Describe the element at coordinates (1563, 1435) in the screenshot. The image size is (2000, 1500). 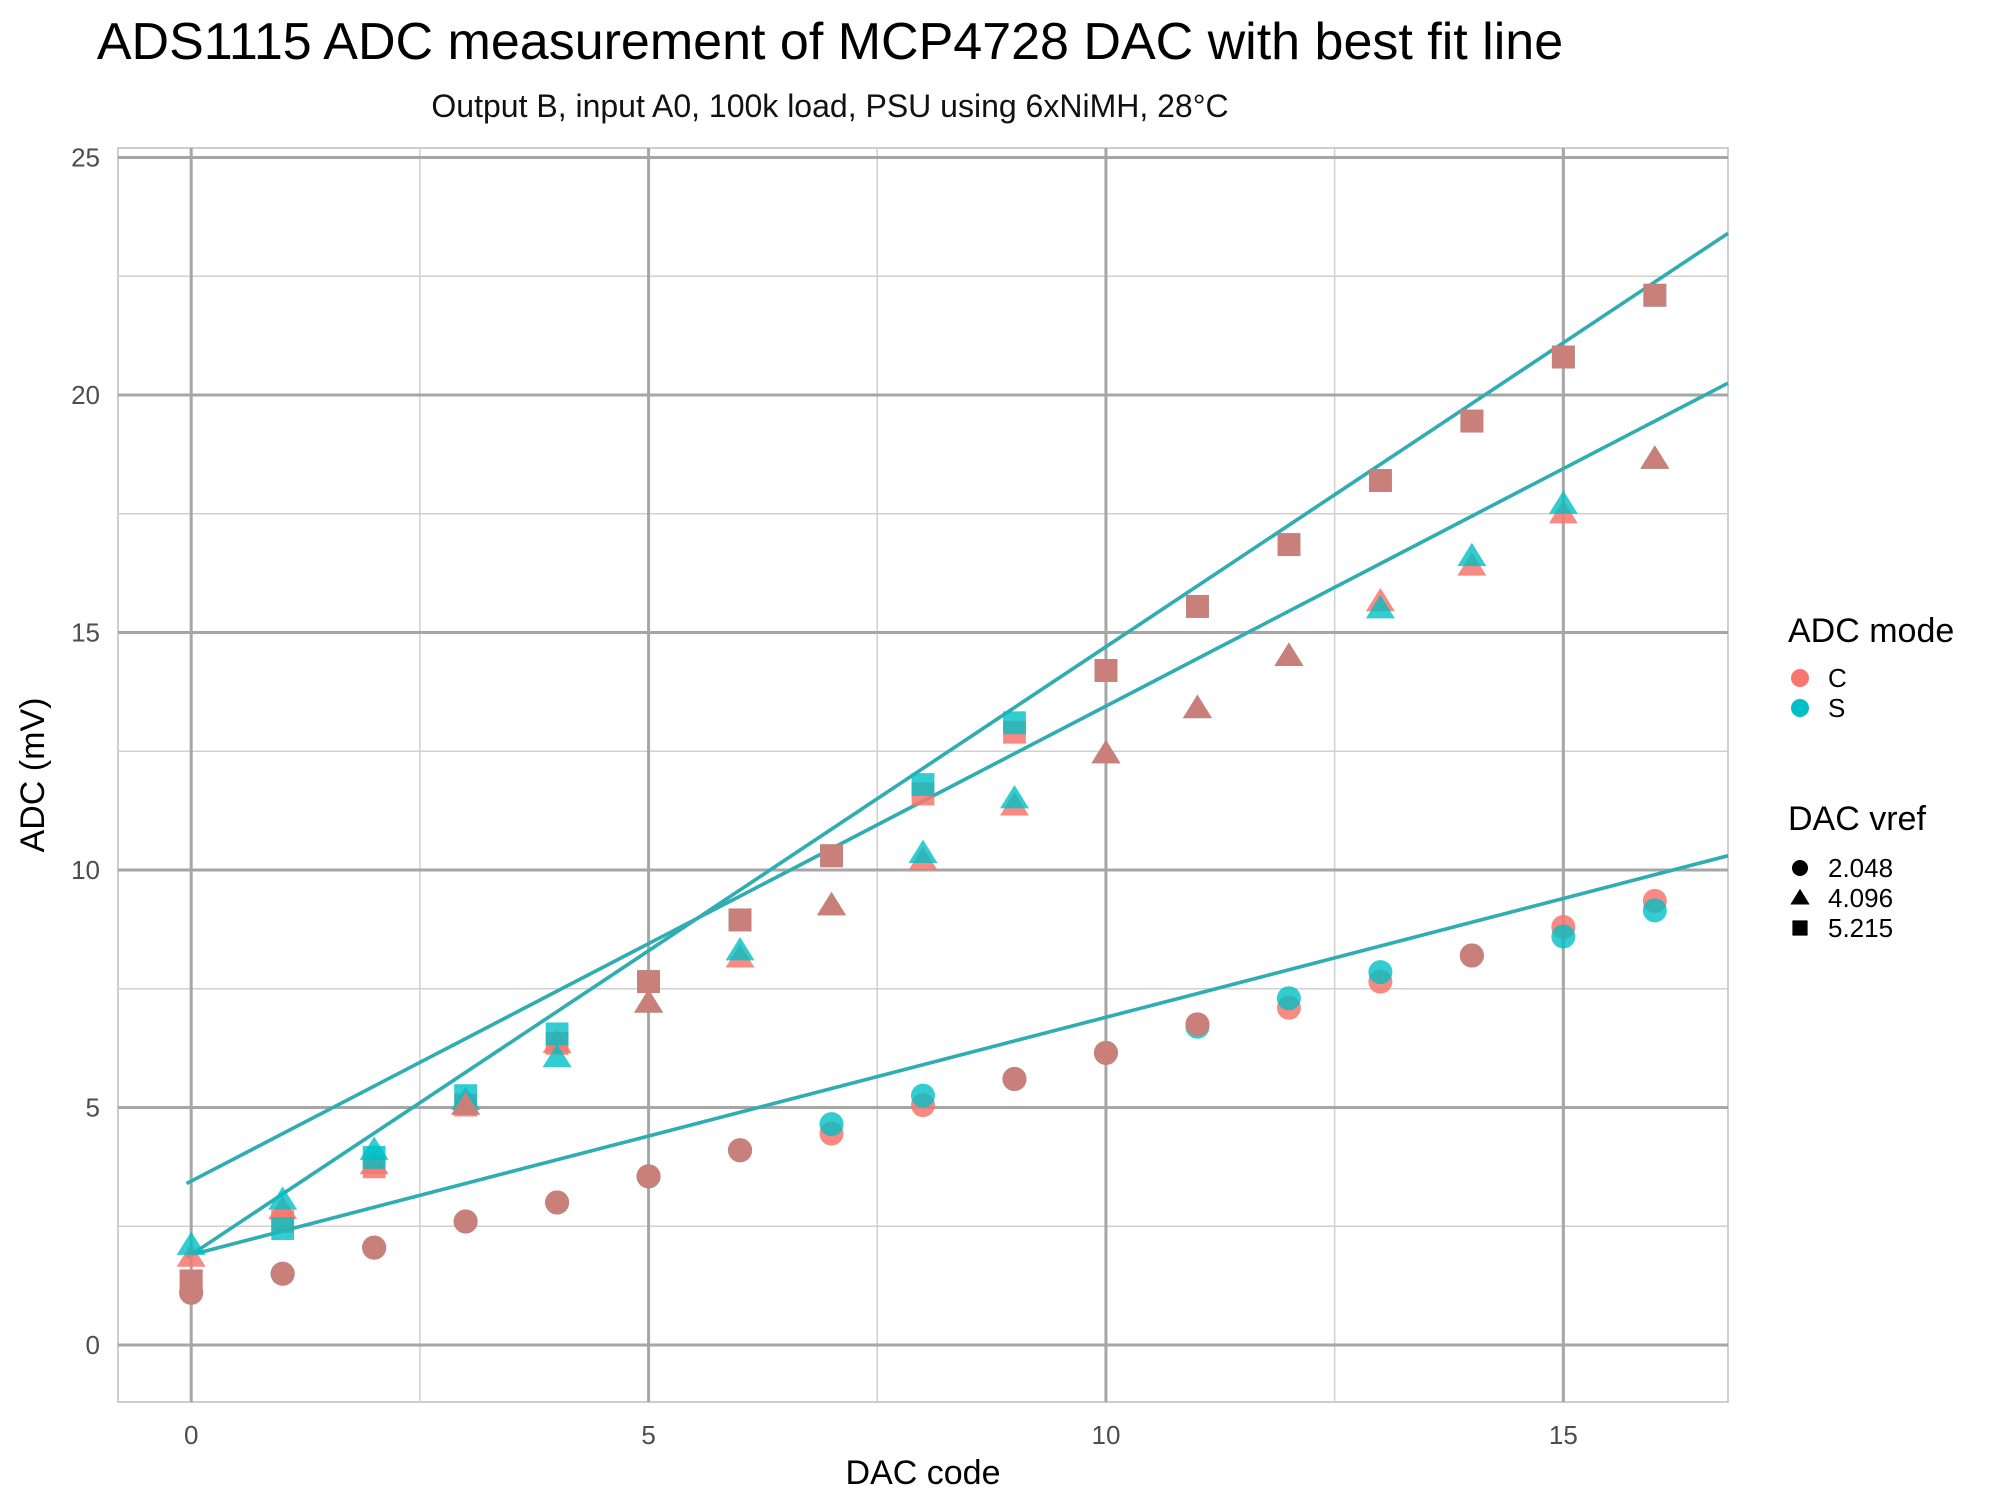
I see `x-tick-label: 15` at that location.